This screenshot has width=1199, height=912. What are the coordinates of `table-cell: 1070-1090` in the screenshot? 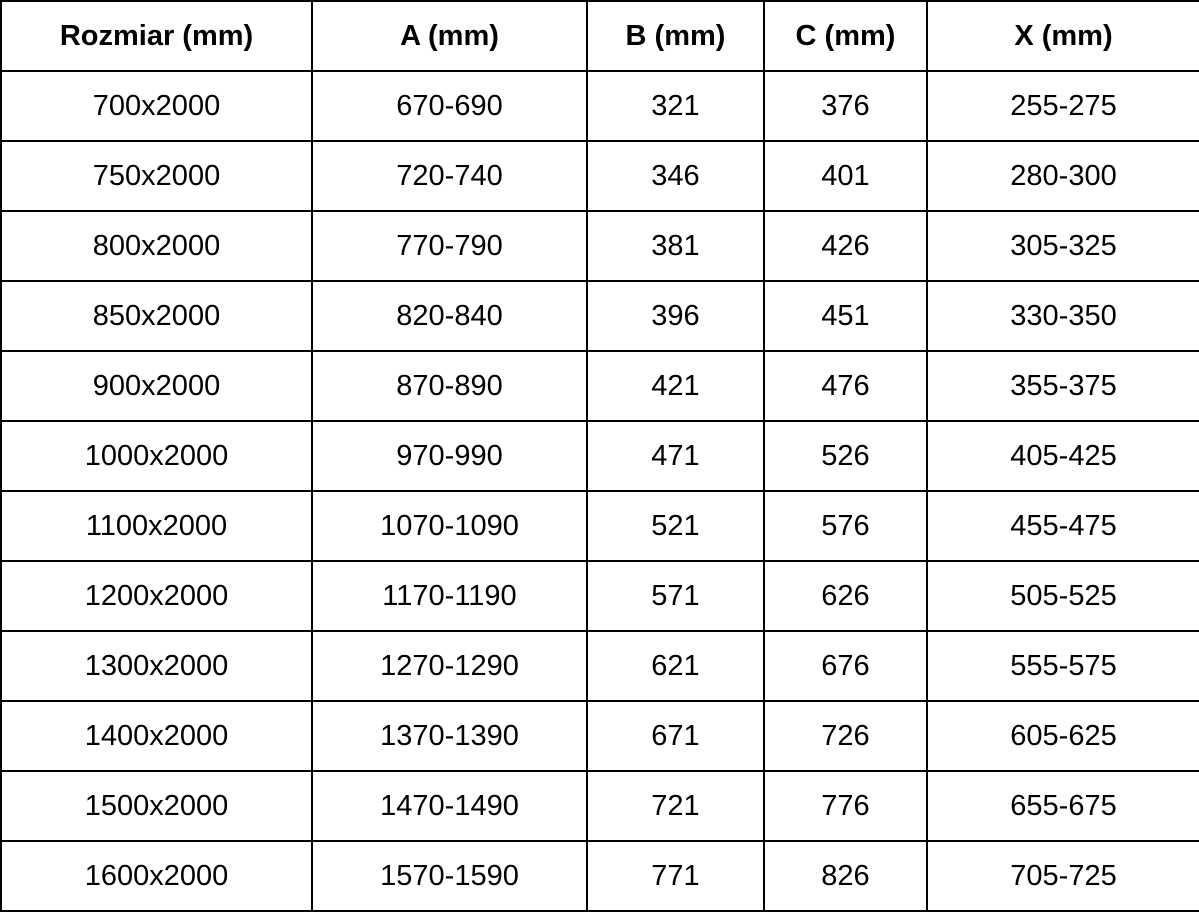 It's located at (449, 526).